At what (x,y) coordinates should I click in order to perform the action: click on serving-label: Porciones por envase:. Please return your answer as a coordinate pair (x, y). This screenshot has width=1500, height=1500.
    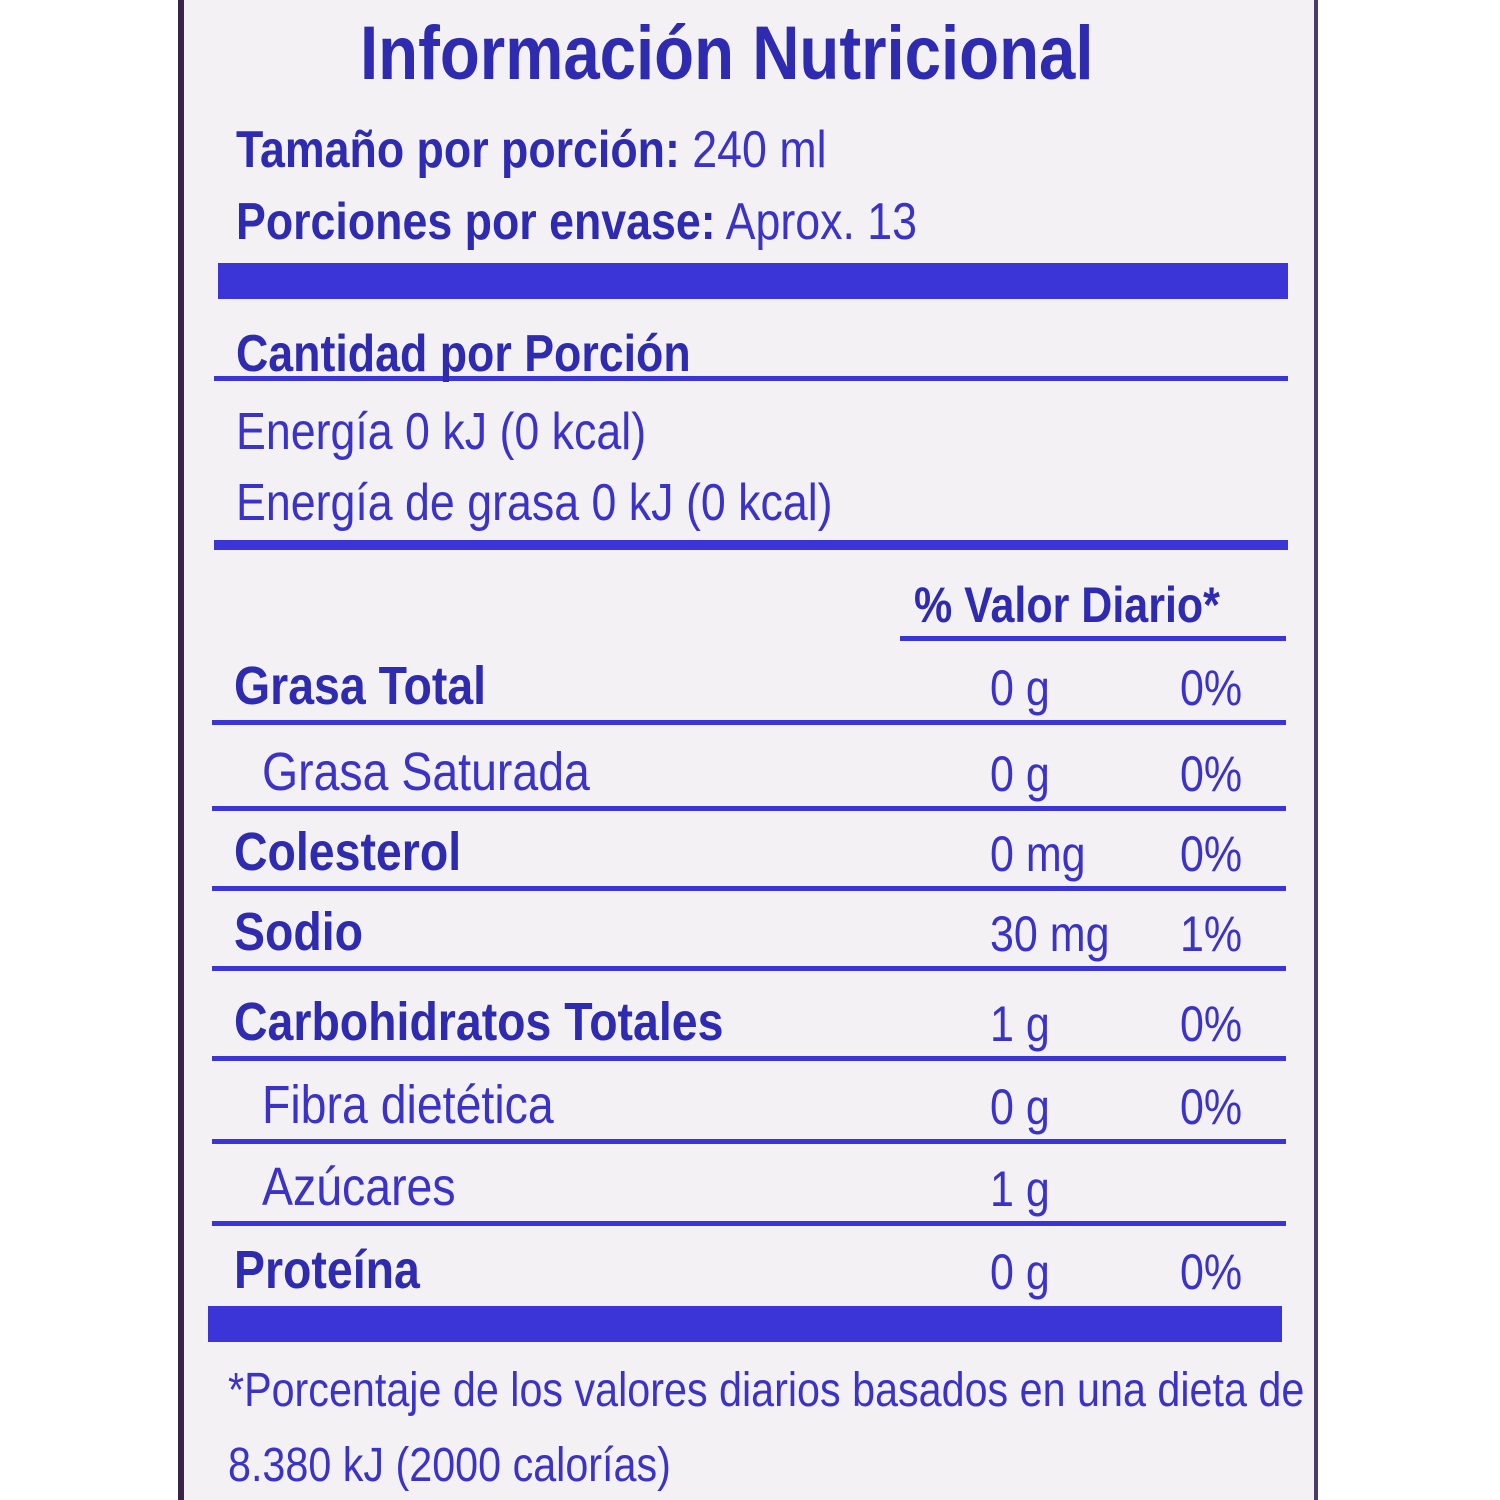
    Looking at the image, I should click on (476, 222).